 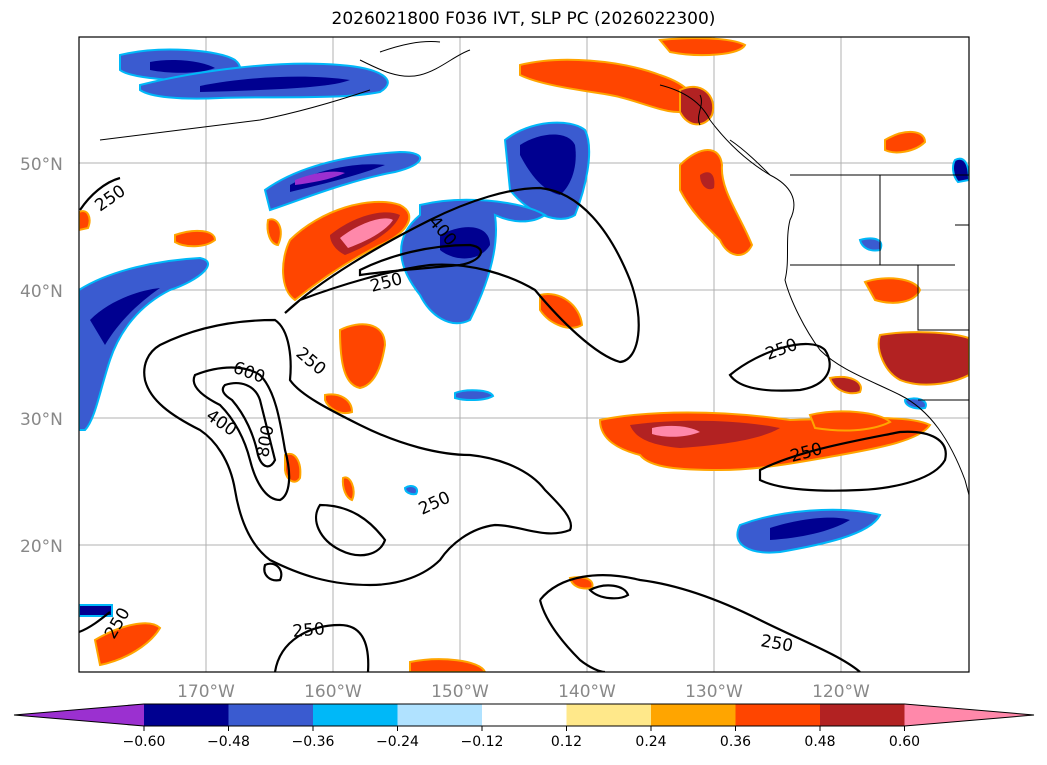 I want to click on lon-label: 120°W, so click(x=841, y=692).